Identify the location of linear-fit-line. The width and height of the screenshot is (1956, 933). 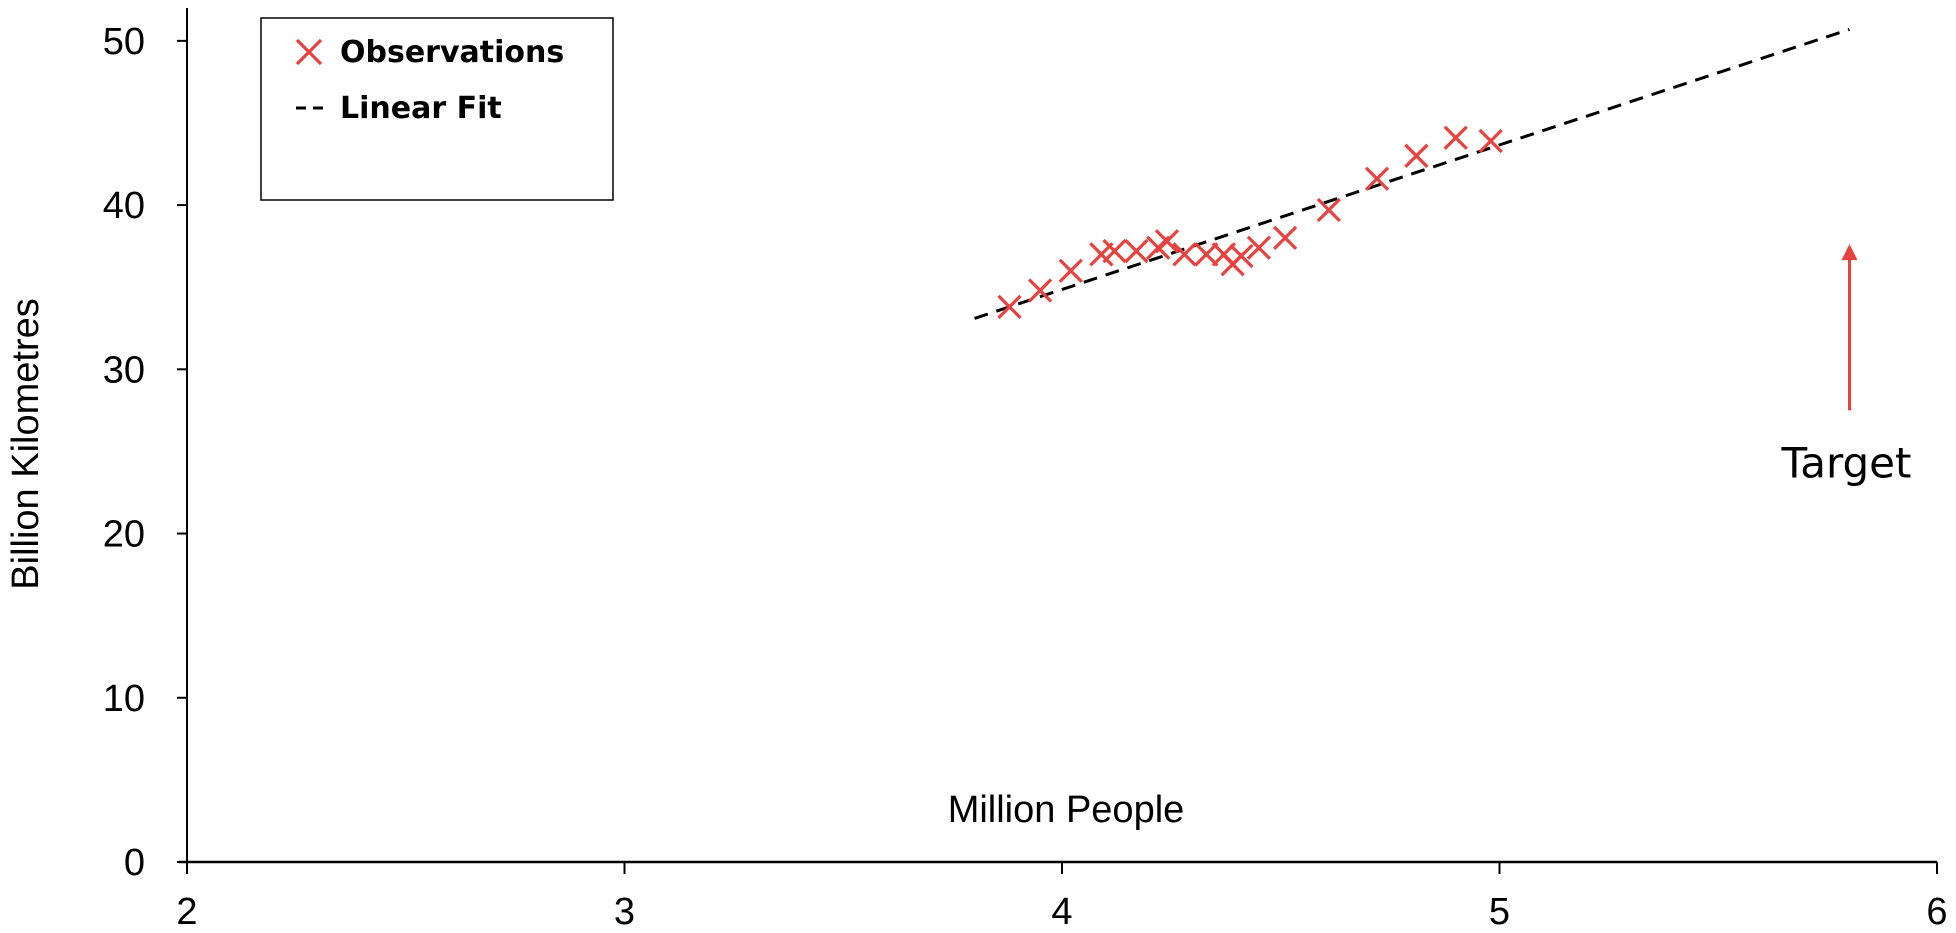
(1412, 173).